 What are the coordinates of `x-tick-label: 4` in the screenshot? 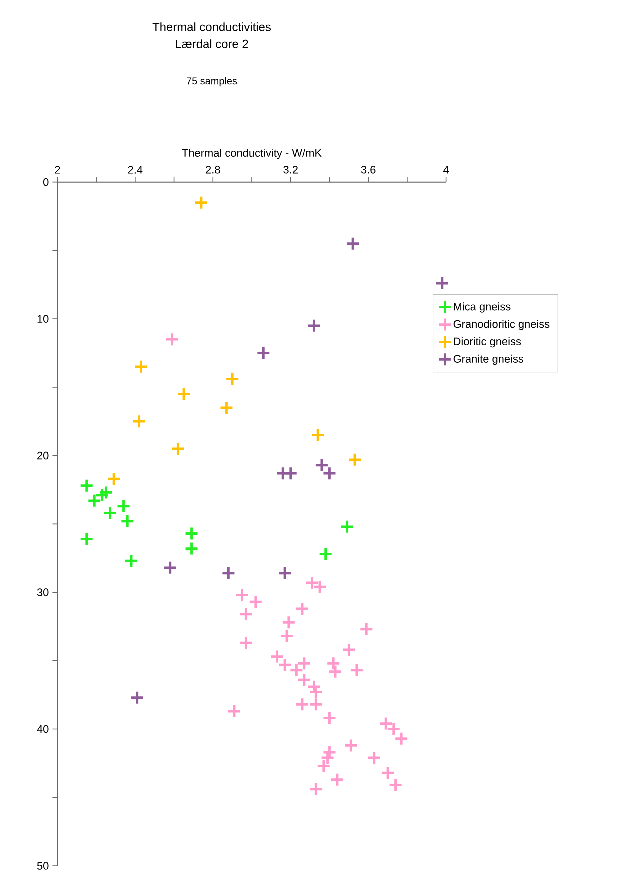 It's located at (447, 170).